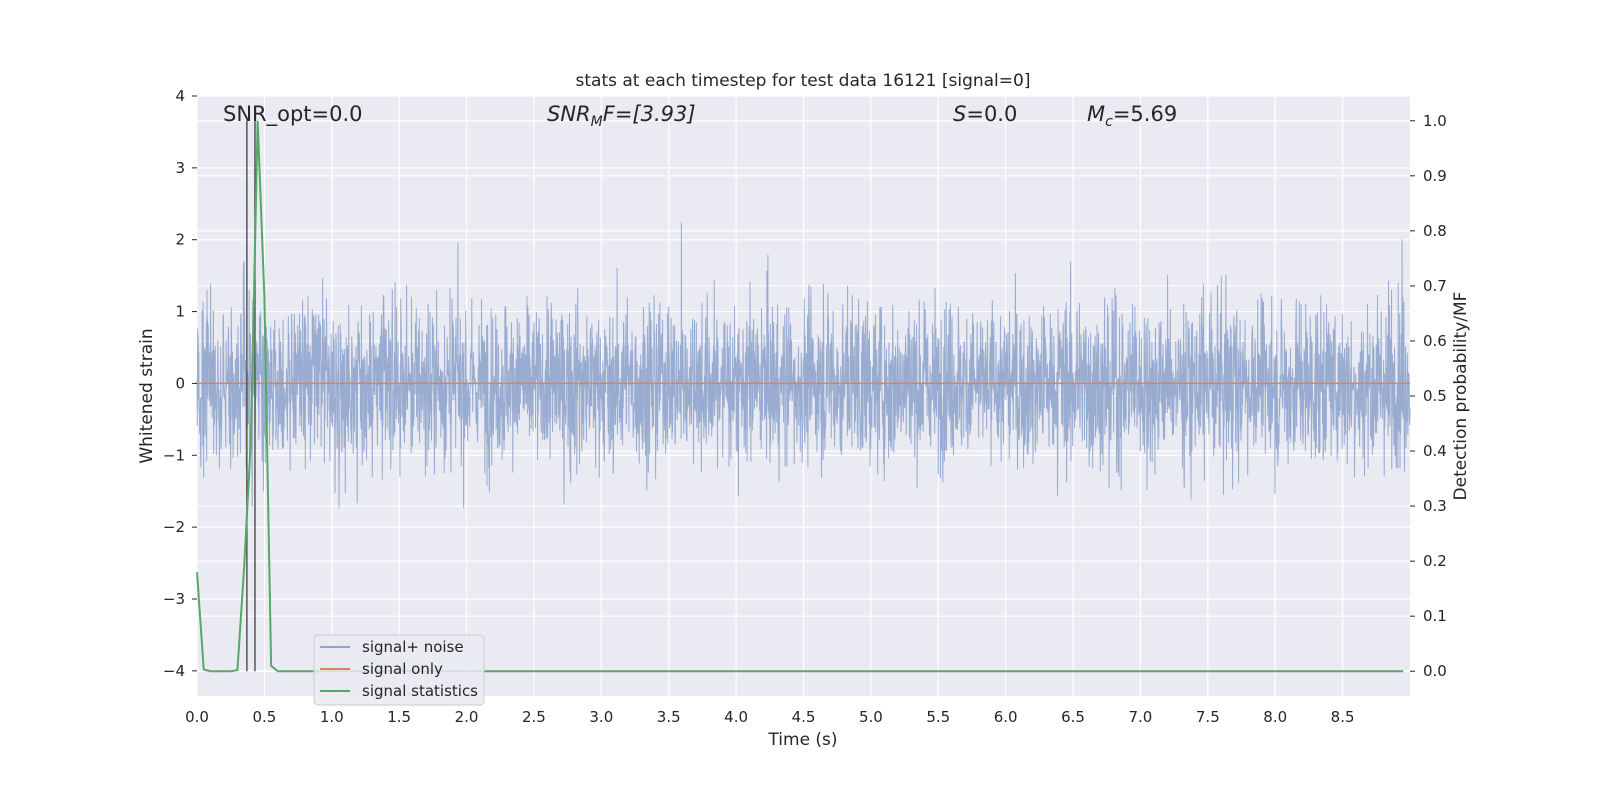 This screenshot has width=1600, height=800. What do you see at coordinates (1435, 616) in the screenshot?
I see `y-right-tick-label: 0.1` at bounding box center [1435, 616].